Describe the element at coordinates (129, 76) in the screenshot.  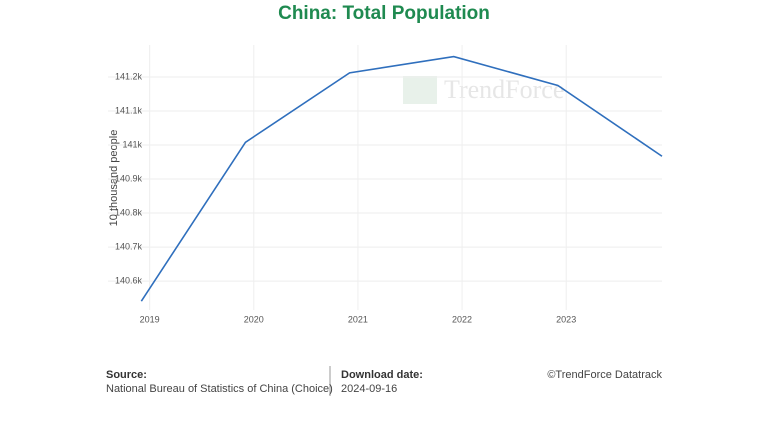
I see `y-tick-label: 141.2k` at that location.